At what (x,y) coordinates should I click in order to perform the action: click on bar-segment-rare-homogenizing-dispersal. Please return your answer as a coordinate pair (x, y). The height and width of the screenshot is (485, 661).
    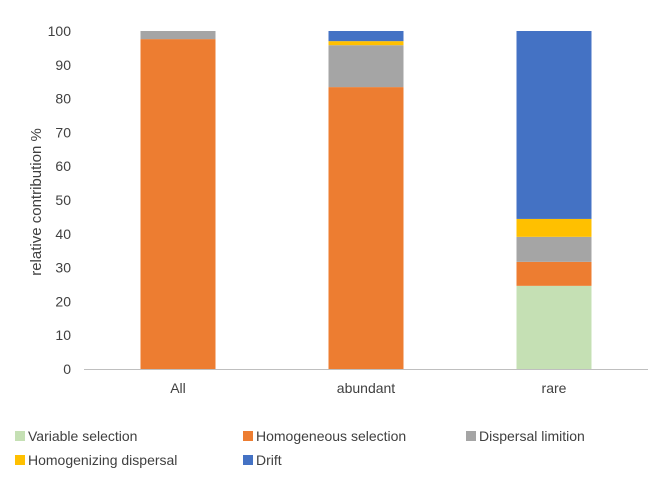
    Looking at the image, I should click on (554, 227).